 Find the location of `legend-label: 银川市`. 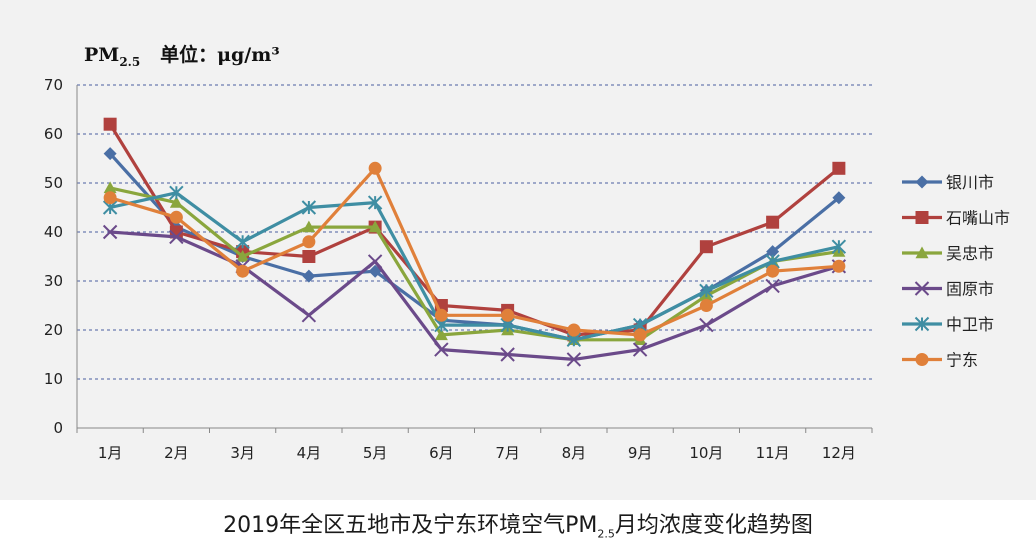

legend-label: 银川市 is located at coordinates (970, 182).